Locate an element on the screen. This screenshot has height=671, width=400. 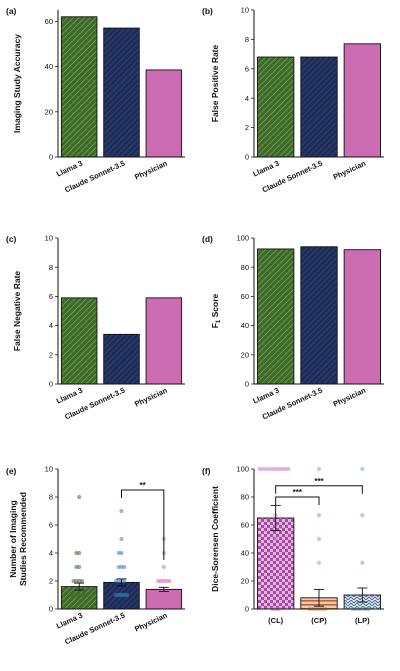
y-axis-label: Imaging Study Accuracy is located at coordinates (17, 83).